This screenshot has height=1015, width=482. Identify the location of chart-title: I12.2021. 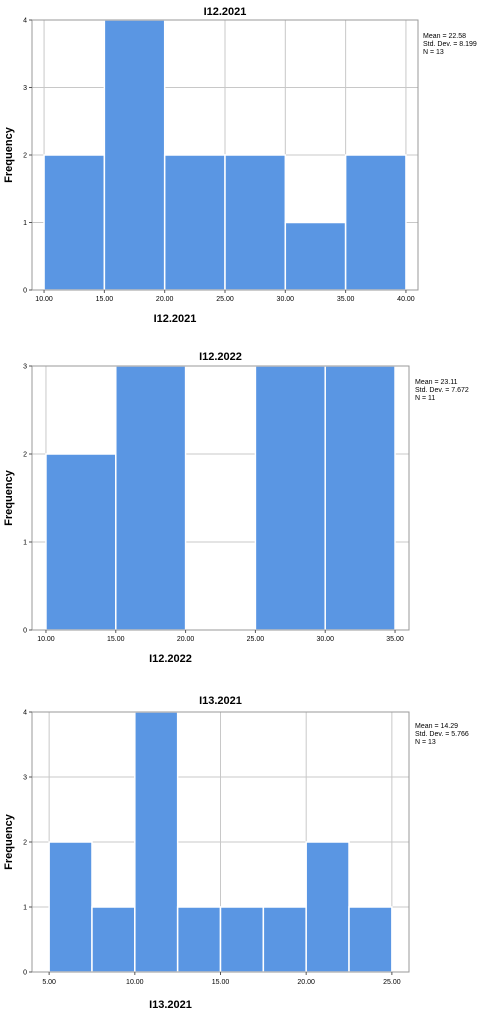
(225, 12).